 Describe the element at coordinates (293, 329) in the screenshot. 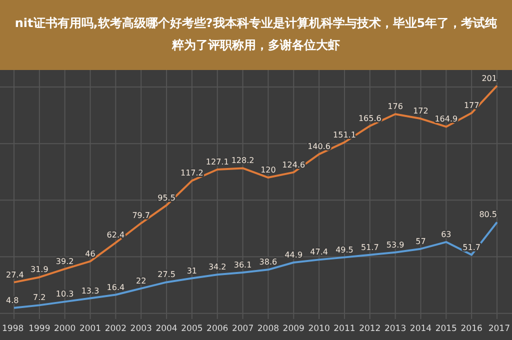

I see `x-tick-label: 2009` at that location.